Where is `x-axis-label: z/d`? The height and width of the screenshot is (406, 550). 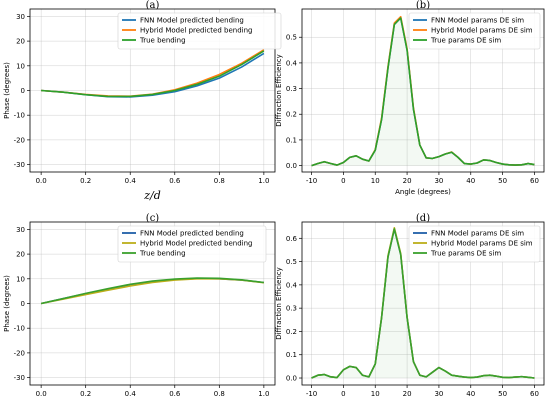 x-axis-label: z/d is located at coordinates (152, 195).